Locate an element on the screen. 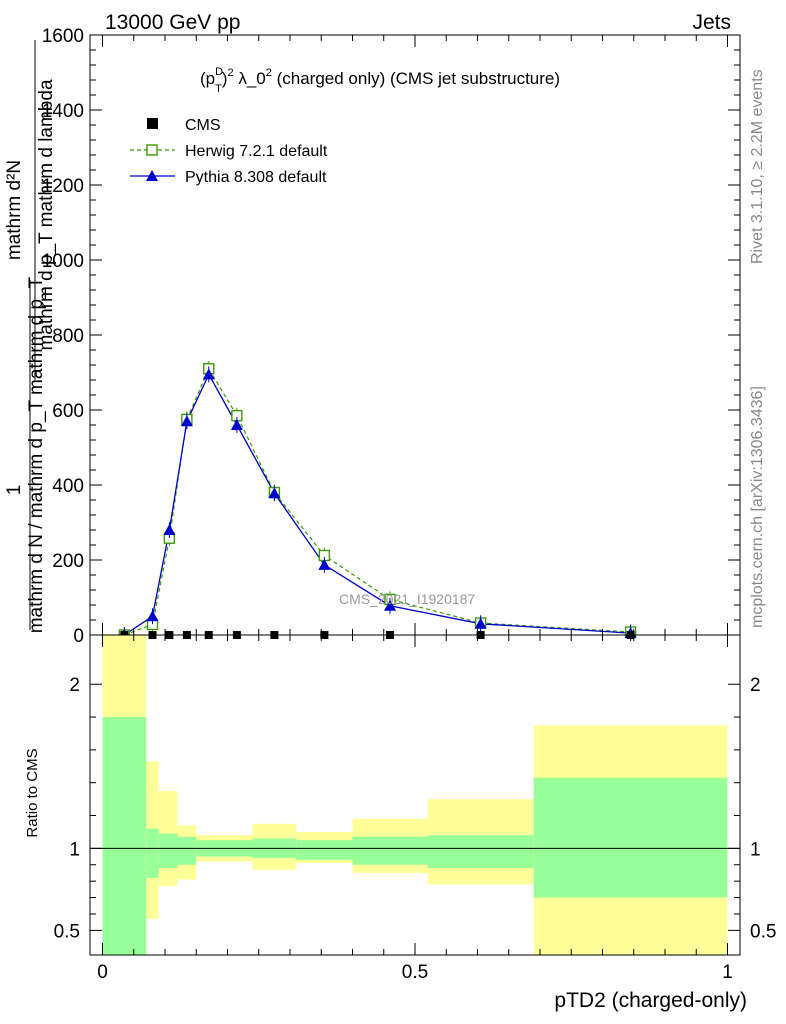 This screenshot has width=786, height=1024. ylabel-top-num: mathrm d²N is located at coordinates (14, 210).